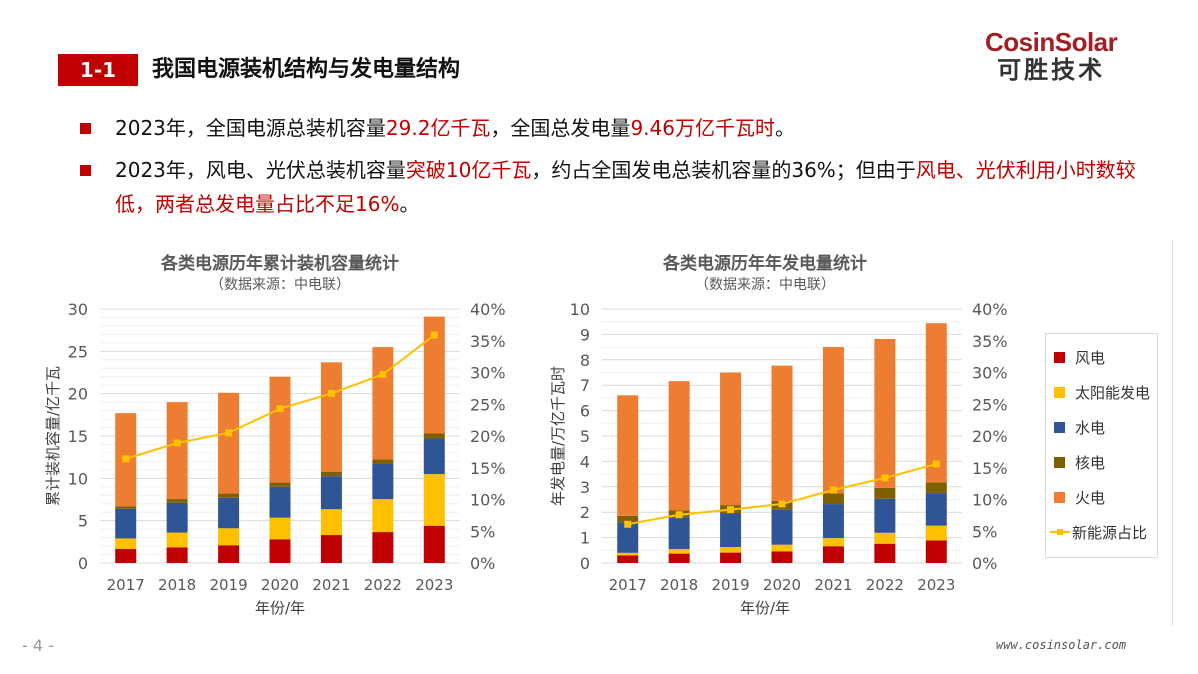  What do you see at coordinates (585, 461) in the screenshot?
I see `y-tick-label: 4` at bounding box center [585, 461].